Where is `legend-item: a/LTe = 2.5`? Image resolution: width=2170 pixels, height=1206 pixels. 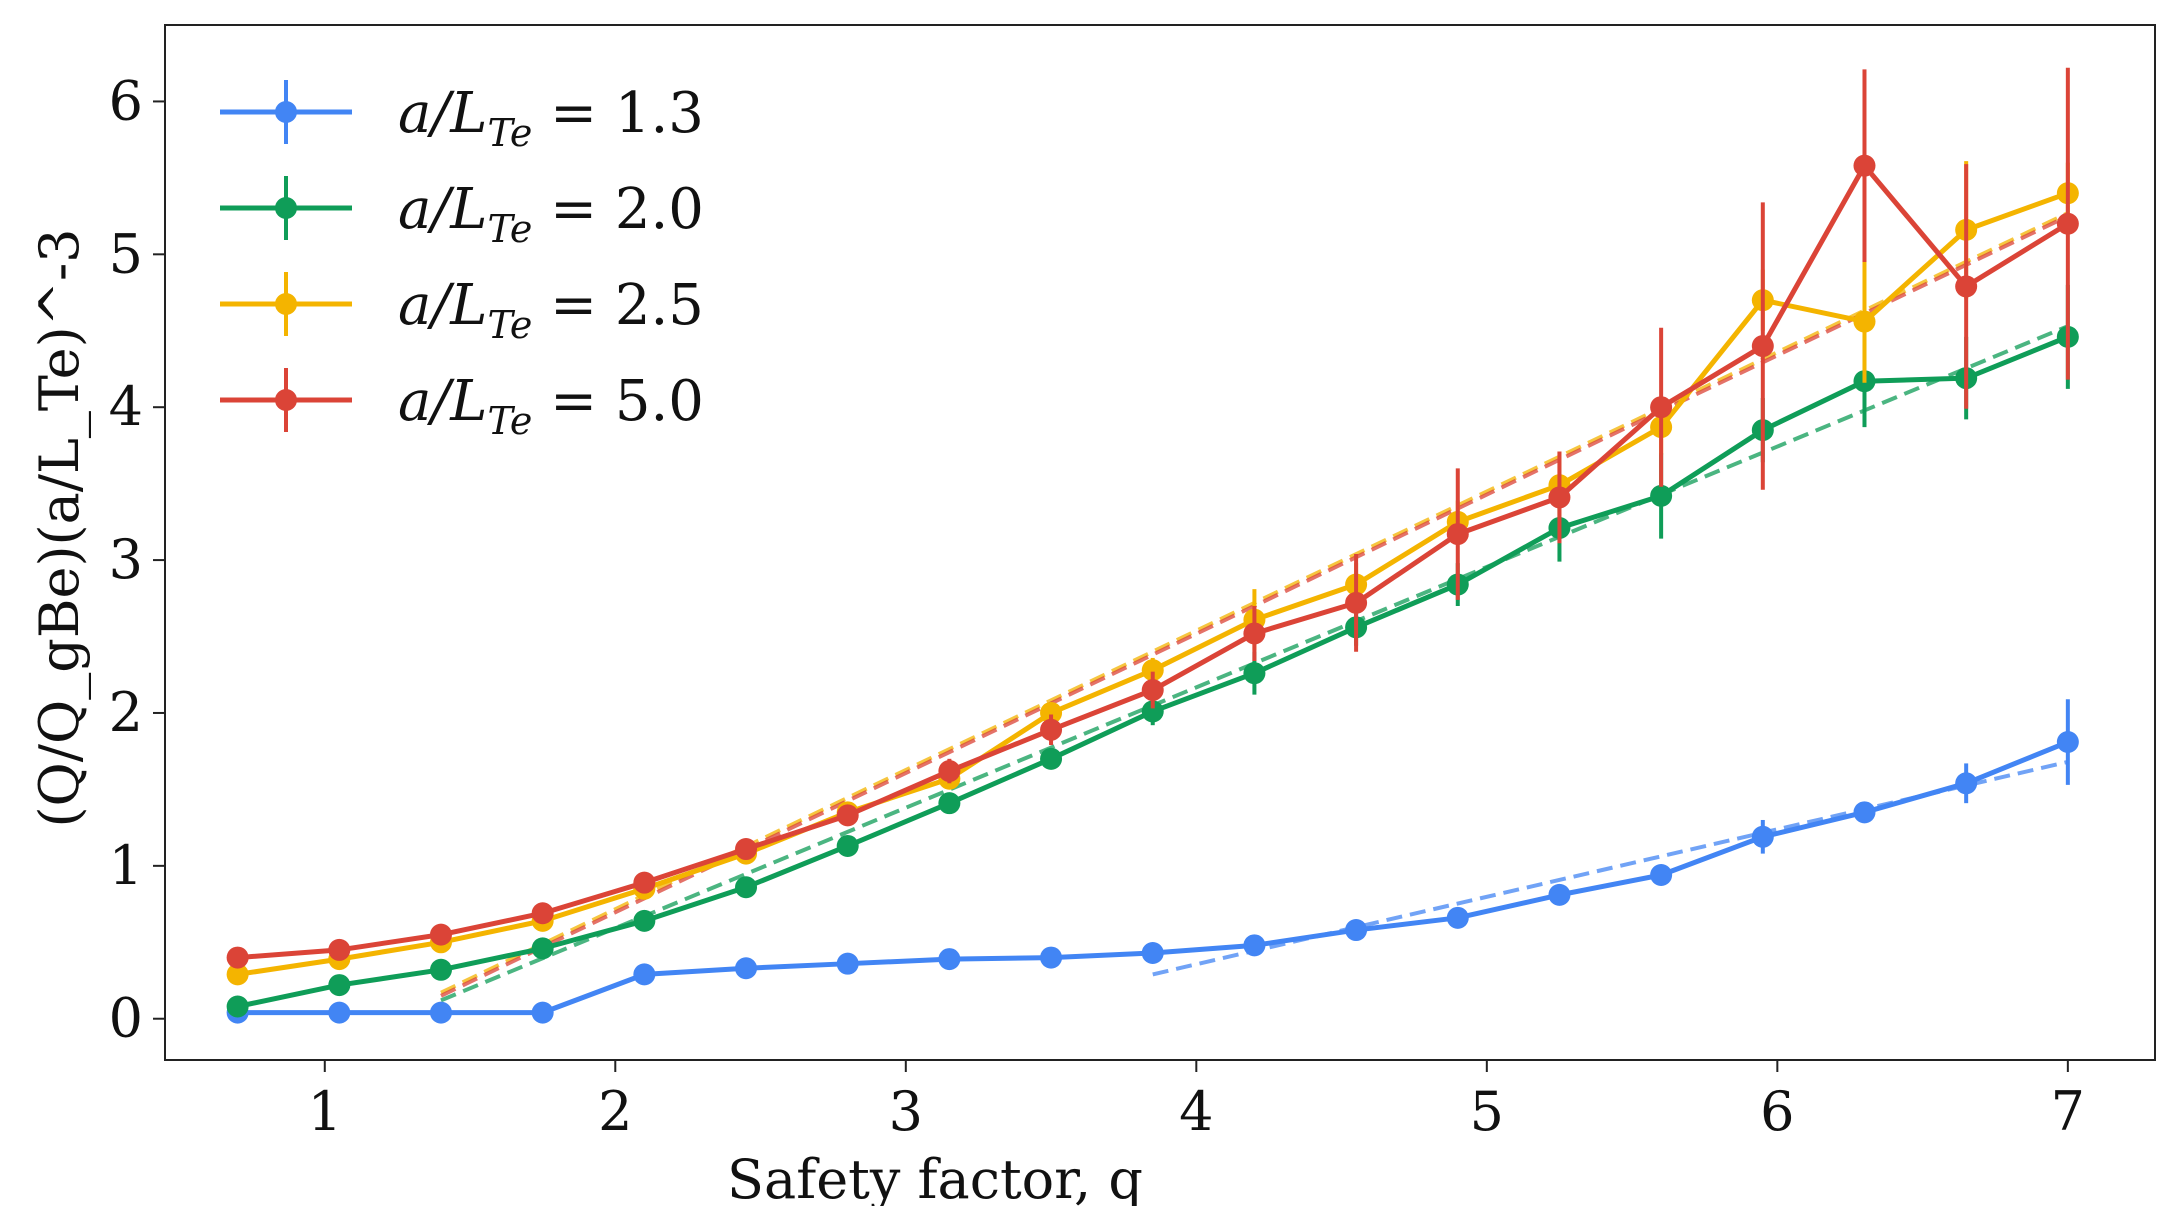 legend-item: a/LTe = 2.5 is located at coordinates (462, 309).